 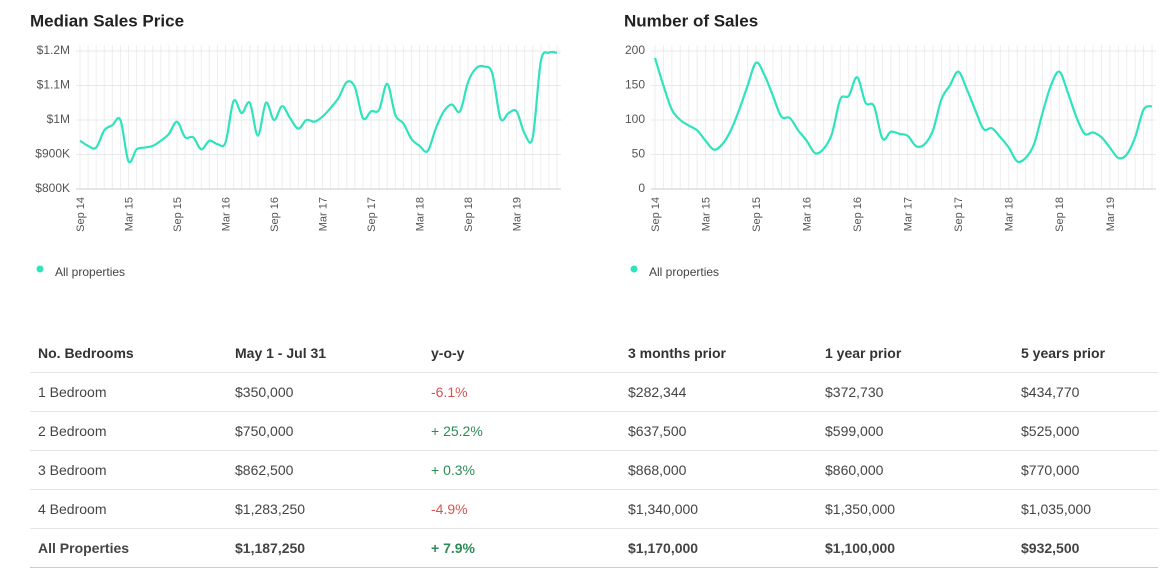 What do you see at coordinates (691, 20) in the screenshot?
I see `chart-title: Number of Sales` at bounding box center [691, 20].